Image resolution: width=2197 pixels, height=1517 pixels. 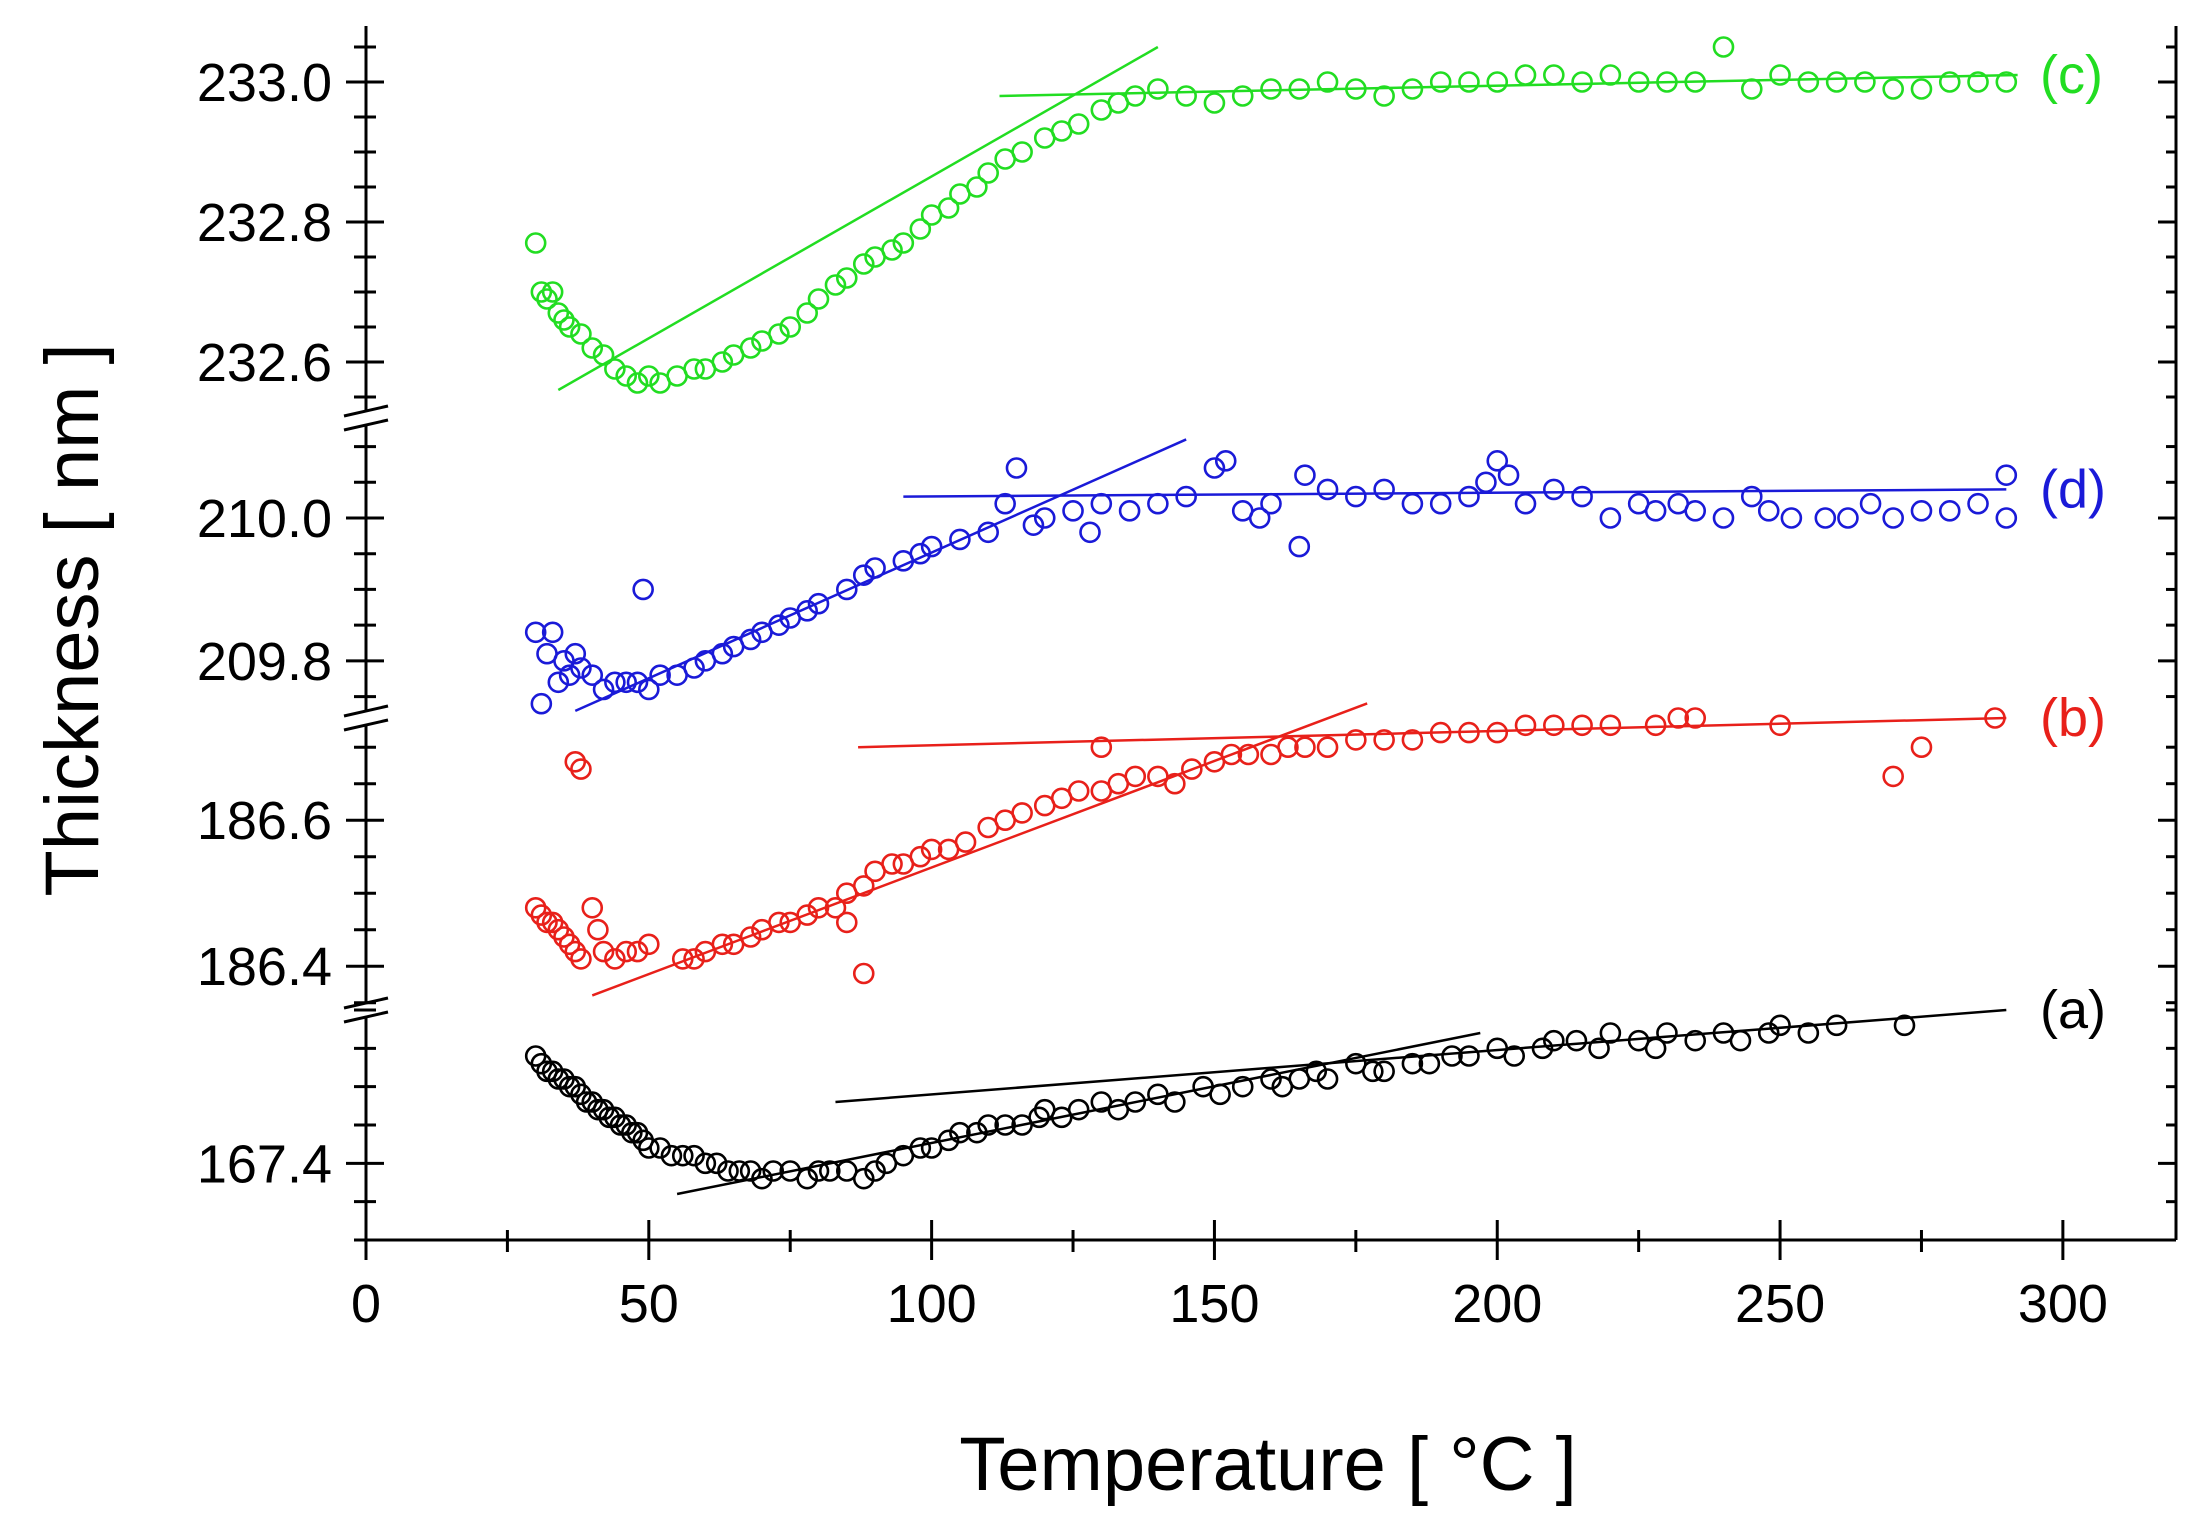 What do you see at coordinates (264, 1164) in the screenshot?
I see `y-tick-label: 167.4` at bounding box center [264, 1164].